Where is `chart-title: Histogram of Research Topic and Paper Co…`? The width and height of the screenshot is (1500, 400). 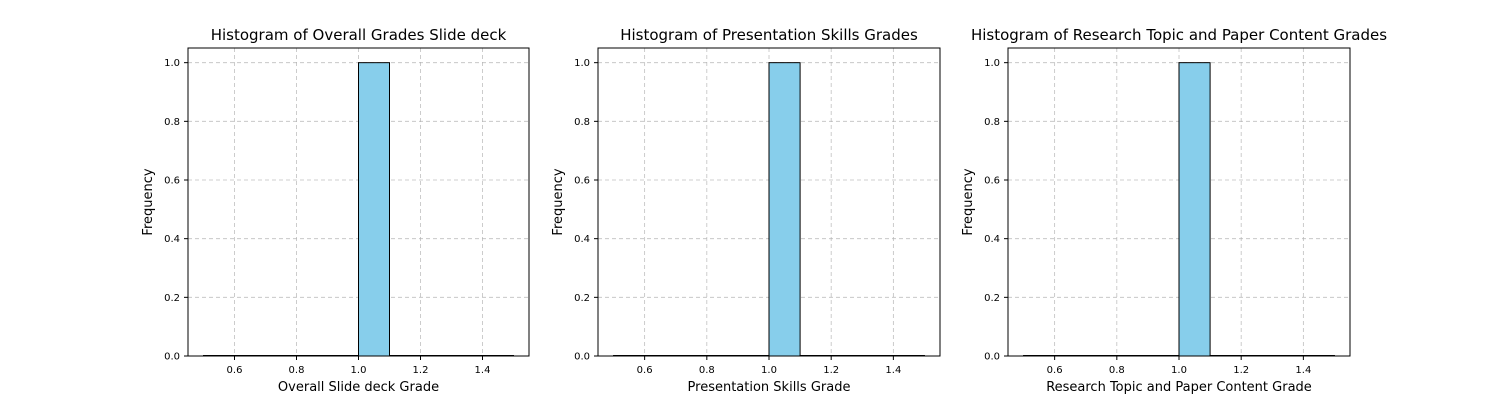 chart-title: Histogram of Research Topic and Paper Co… is located at coordinates (1179, 35).